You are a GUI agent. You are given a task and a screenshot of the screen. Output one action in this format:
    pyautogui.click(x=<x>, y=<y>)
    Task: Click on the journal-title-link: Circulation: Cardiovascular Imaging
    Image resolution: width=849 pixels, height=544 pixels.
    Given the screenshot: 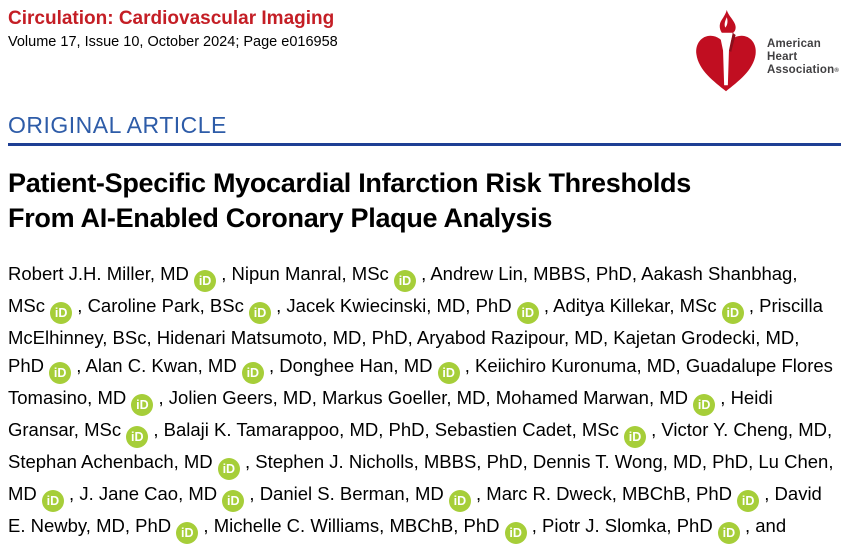 What is the action you would take?
    pyautogui.click(x=171, y=18)
    